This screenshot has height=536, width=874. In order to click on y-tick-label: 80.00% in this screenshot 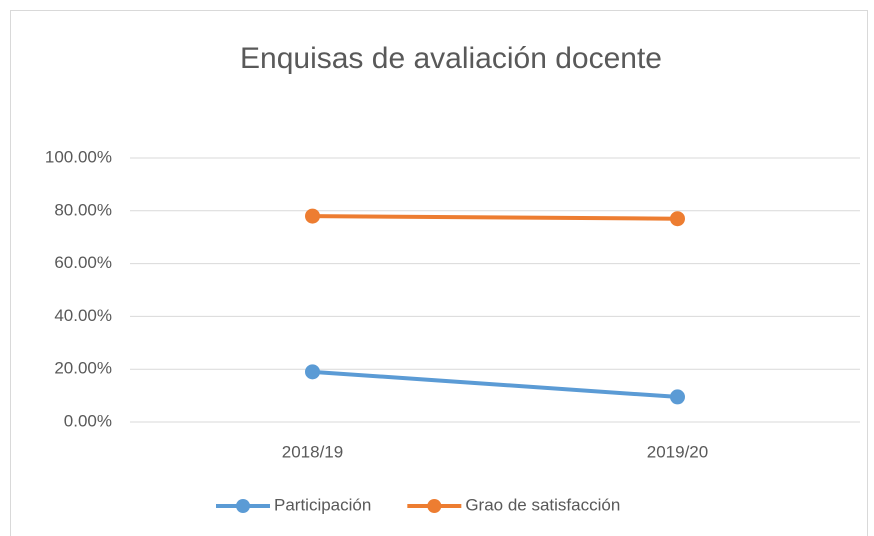, I will do `click(83, 209)`.